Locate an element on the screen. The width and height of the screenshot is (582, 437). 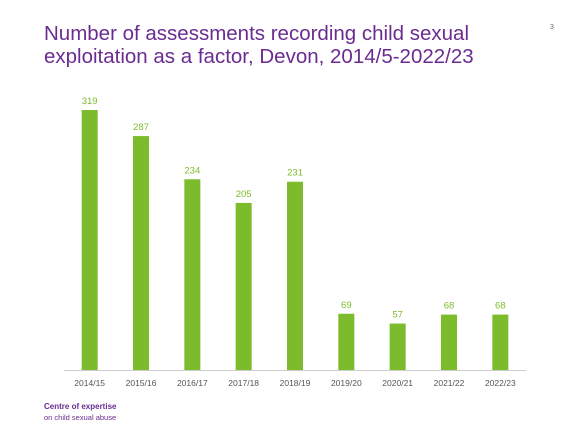
data-label: 57 is located at coordinates (397, 315).